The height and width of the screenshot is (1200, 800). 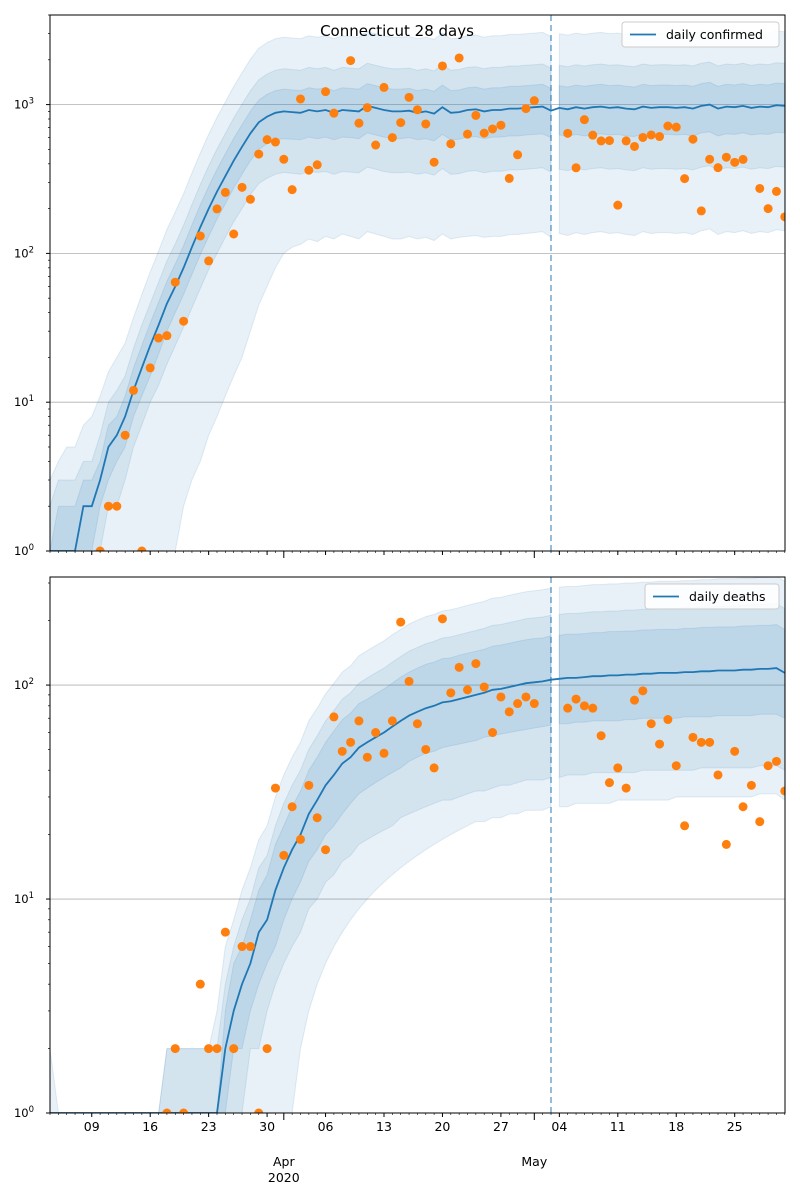 What do you see at coordinates (326, 1126) in the screenshot?
I see `x-tick-label: 06` at bounding box center [326, 1126].